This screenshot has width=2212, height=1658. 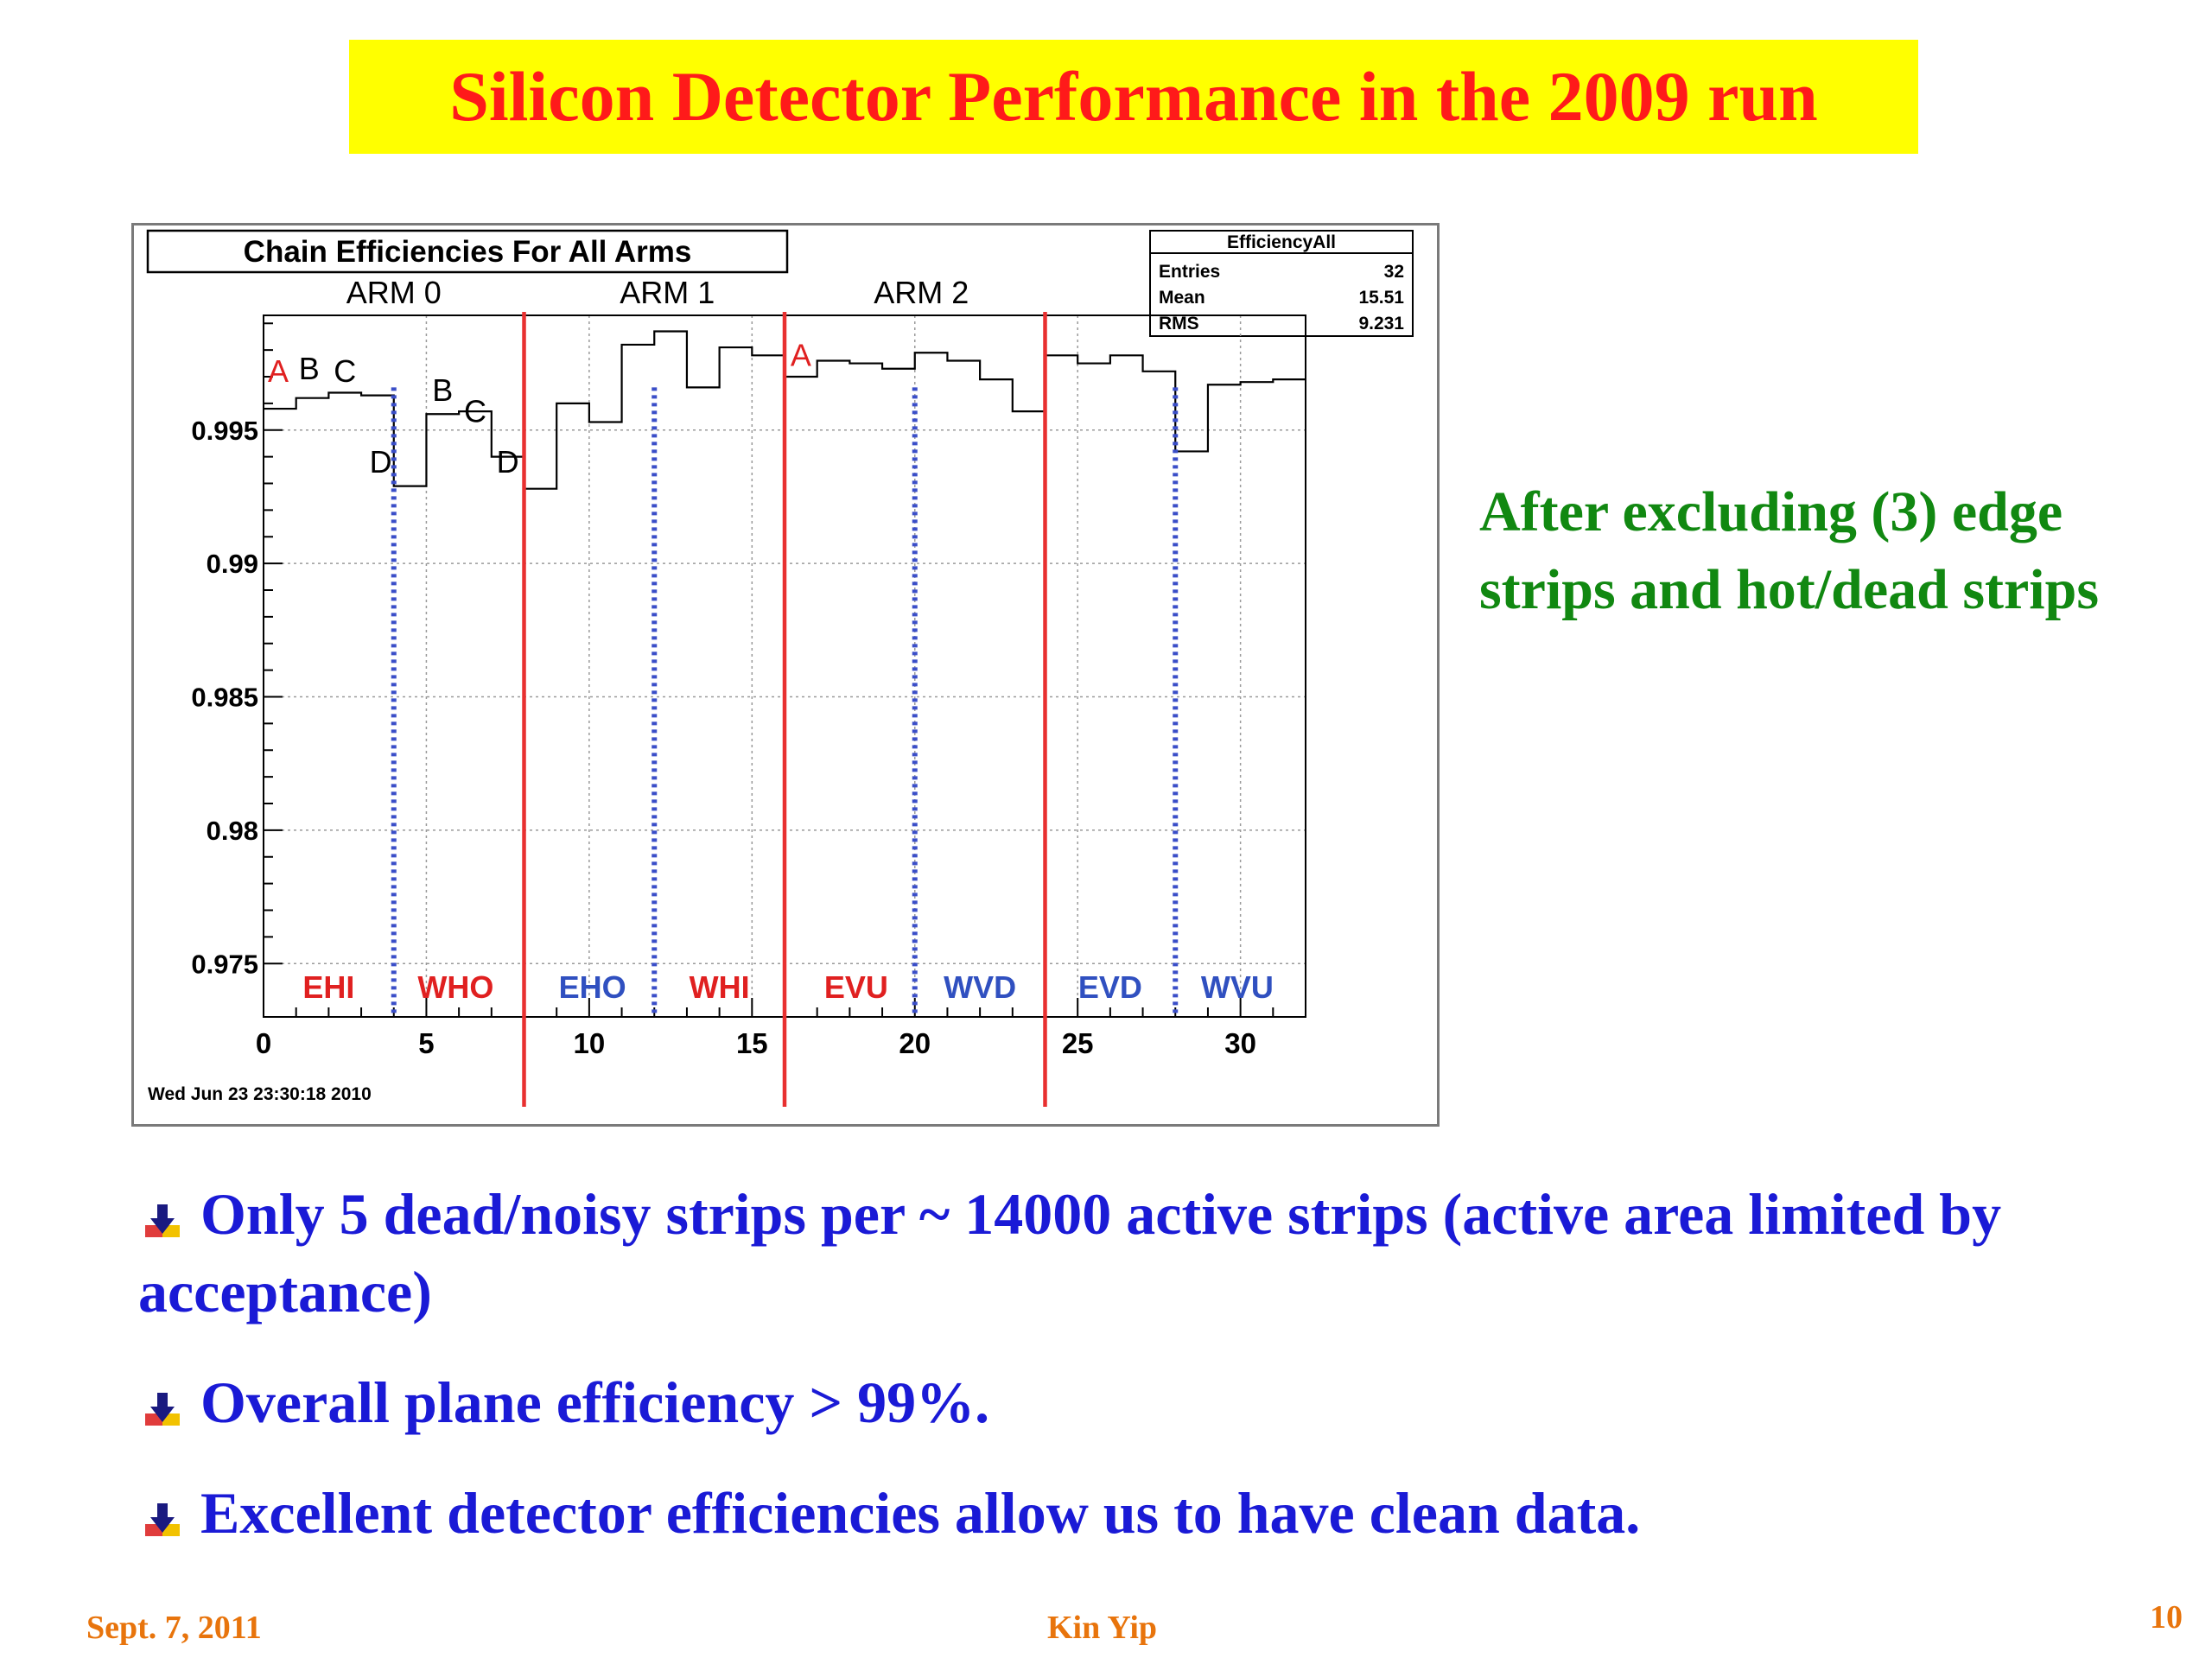 What do you see at coordinates (260, 1094) in the screenshot?
I see `chart-timestamp: Wed Jun 23 23:30:18 2010` at bounding box center [260, 1094].